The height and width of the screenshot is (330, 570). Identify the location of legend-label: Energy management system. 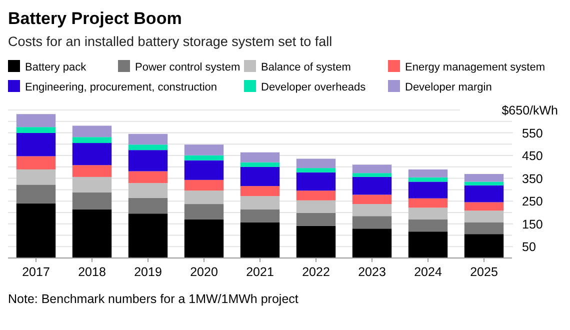
(475, 68).